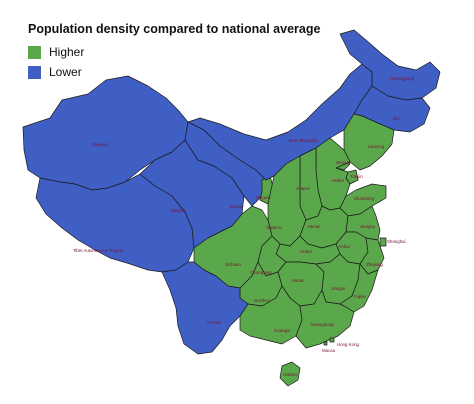 The width and height of the screenshot is (474, 404). Describe the element at coordinates (98, 250) in the screenshot. I see `region-label-tibet-autonomous-region: Tibet Autonomous Region` at that location.